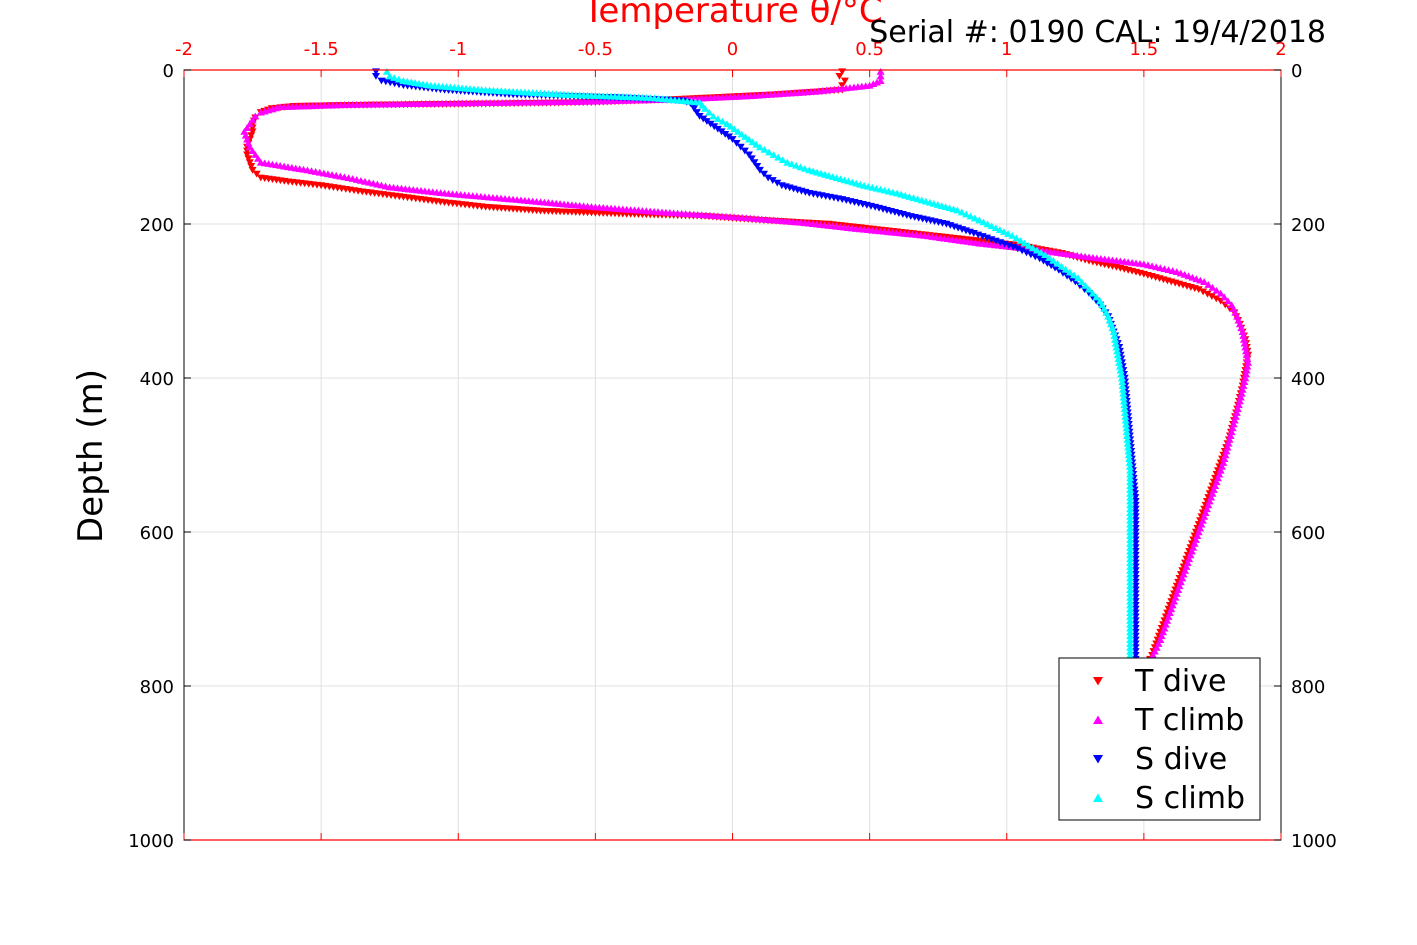 The image size is (1417, 945). What do you see at coordinates (91, 456) in the screenshot?
I see `y-axis-title: Depth (m)` at bounding box center [91, 456].